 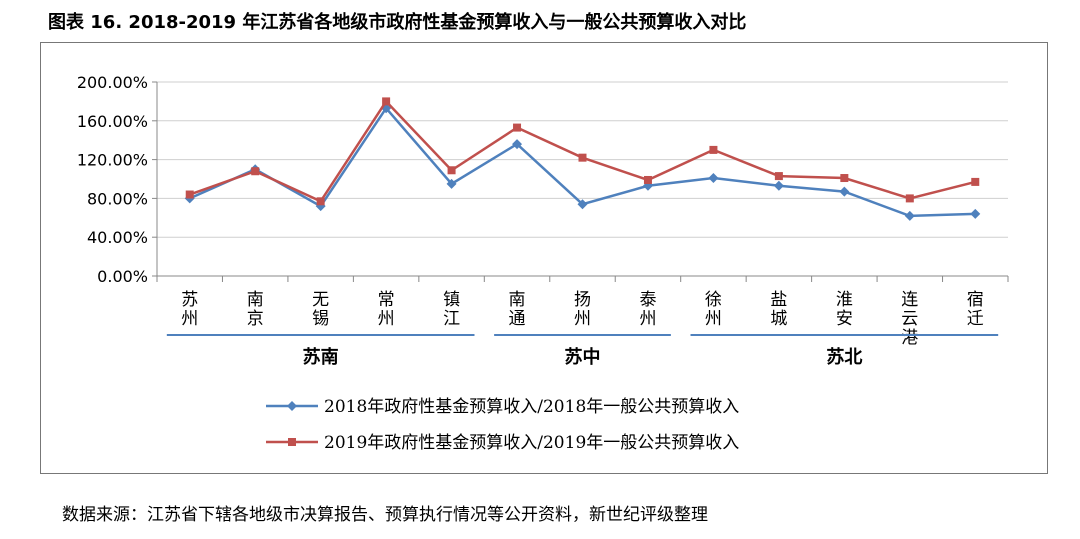 I want to click on region-groups: 苏南 苏中 苏北, so click(x=582, y=351).